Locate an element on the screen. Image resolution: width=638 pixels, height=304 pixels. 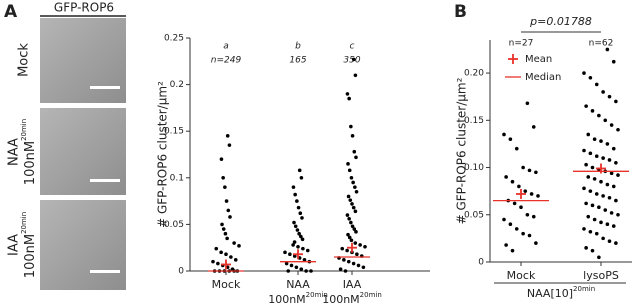
legend-label: Mean is located at coordinates (538, 59).